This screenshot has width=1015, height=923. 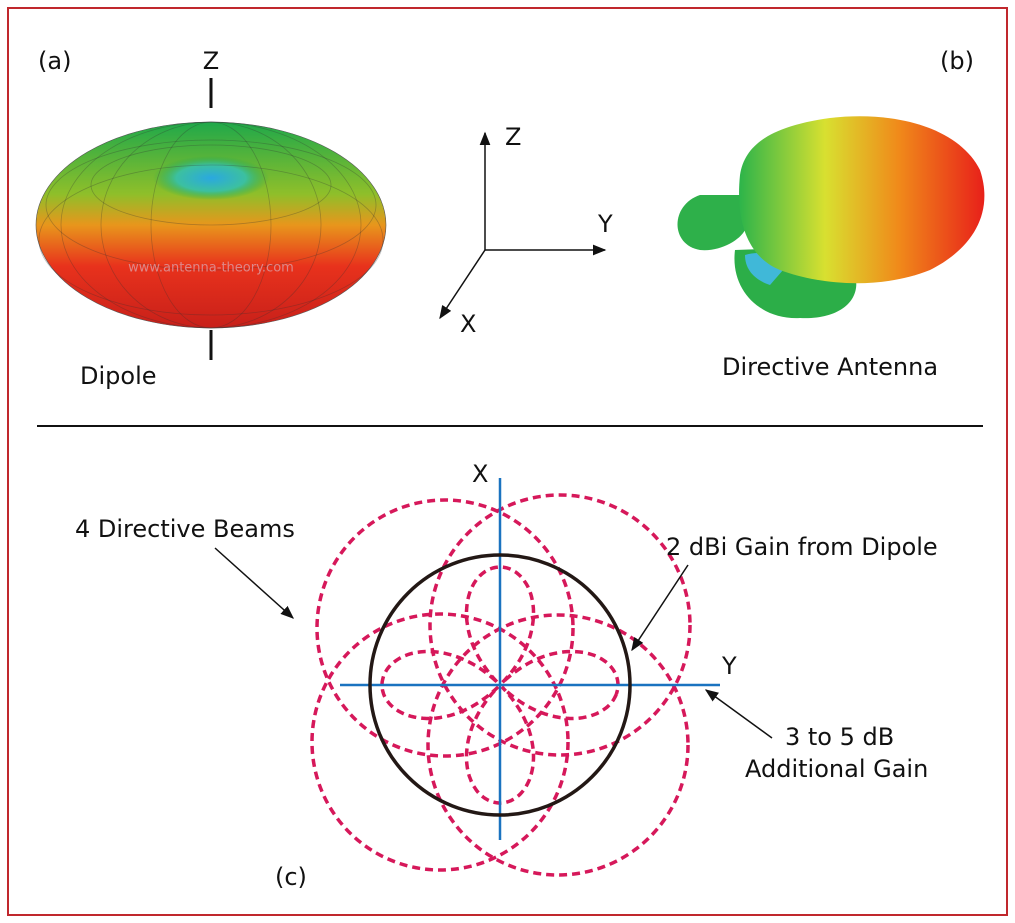 I want to click on panel-label: (b), so click(x=957, y=61).